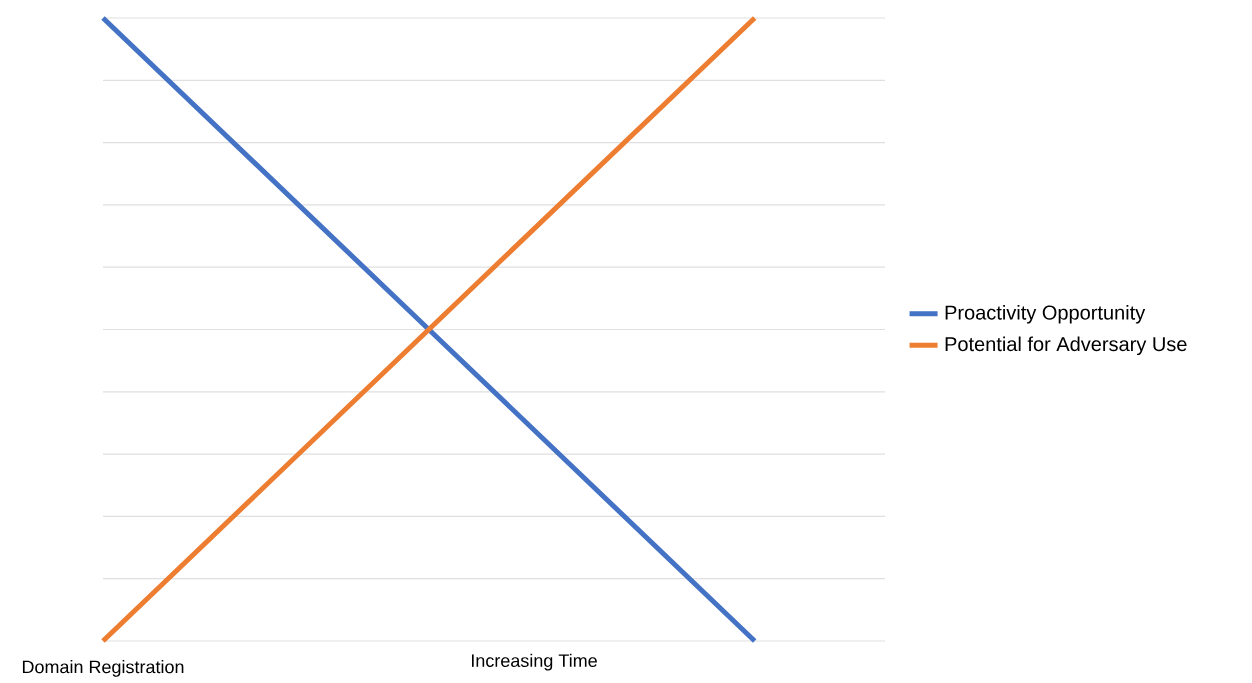  Describe the element at coordinates (1066, 346) in the screenshot. I see `legend-label: Potential for Adversary Use` at that location.